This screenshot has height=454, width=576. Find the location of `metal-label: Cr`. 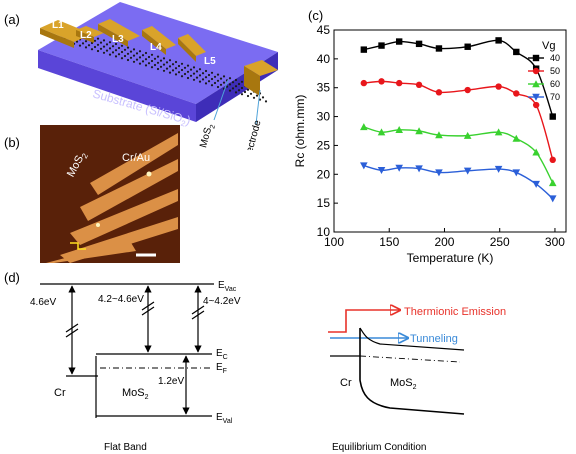

metal-label: Cr is located at coordinates (60, 393).